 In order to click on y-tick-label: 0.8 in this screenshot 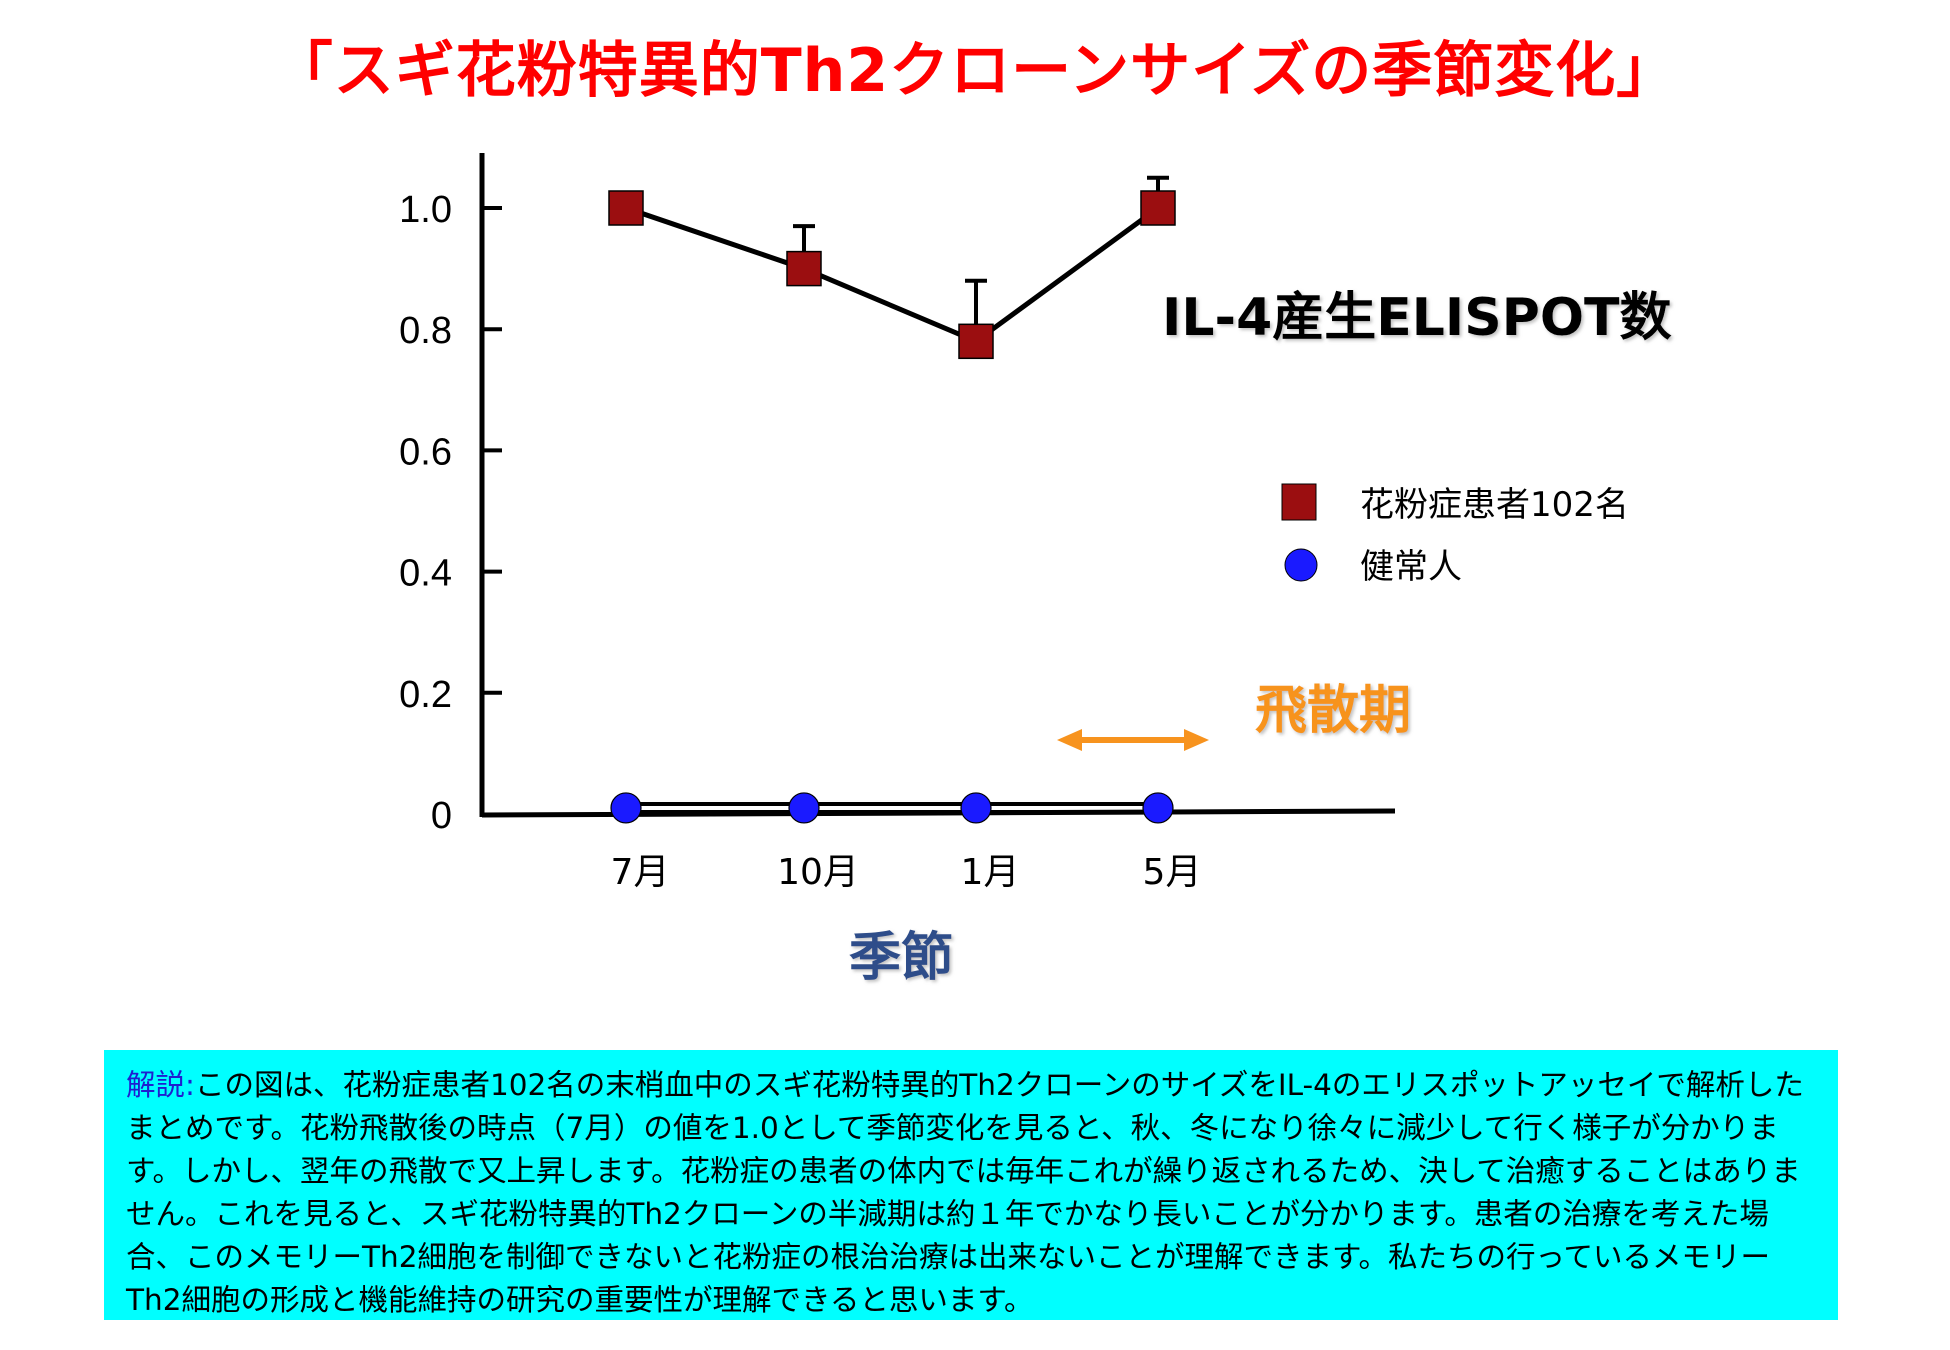, I will do `click(425, 331)`.